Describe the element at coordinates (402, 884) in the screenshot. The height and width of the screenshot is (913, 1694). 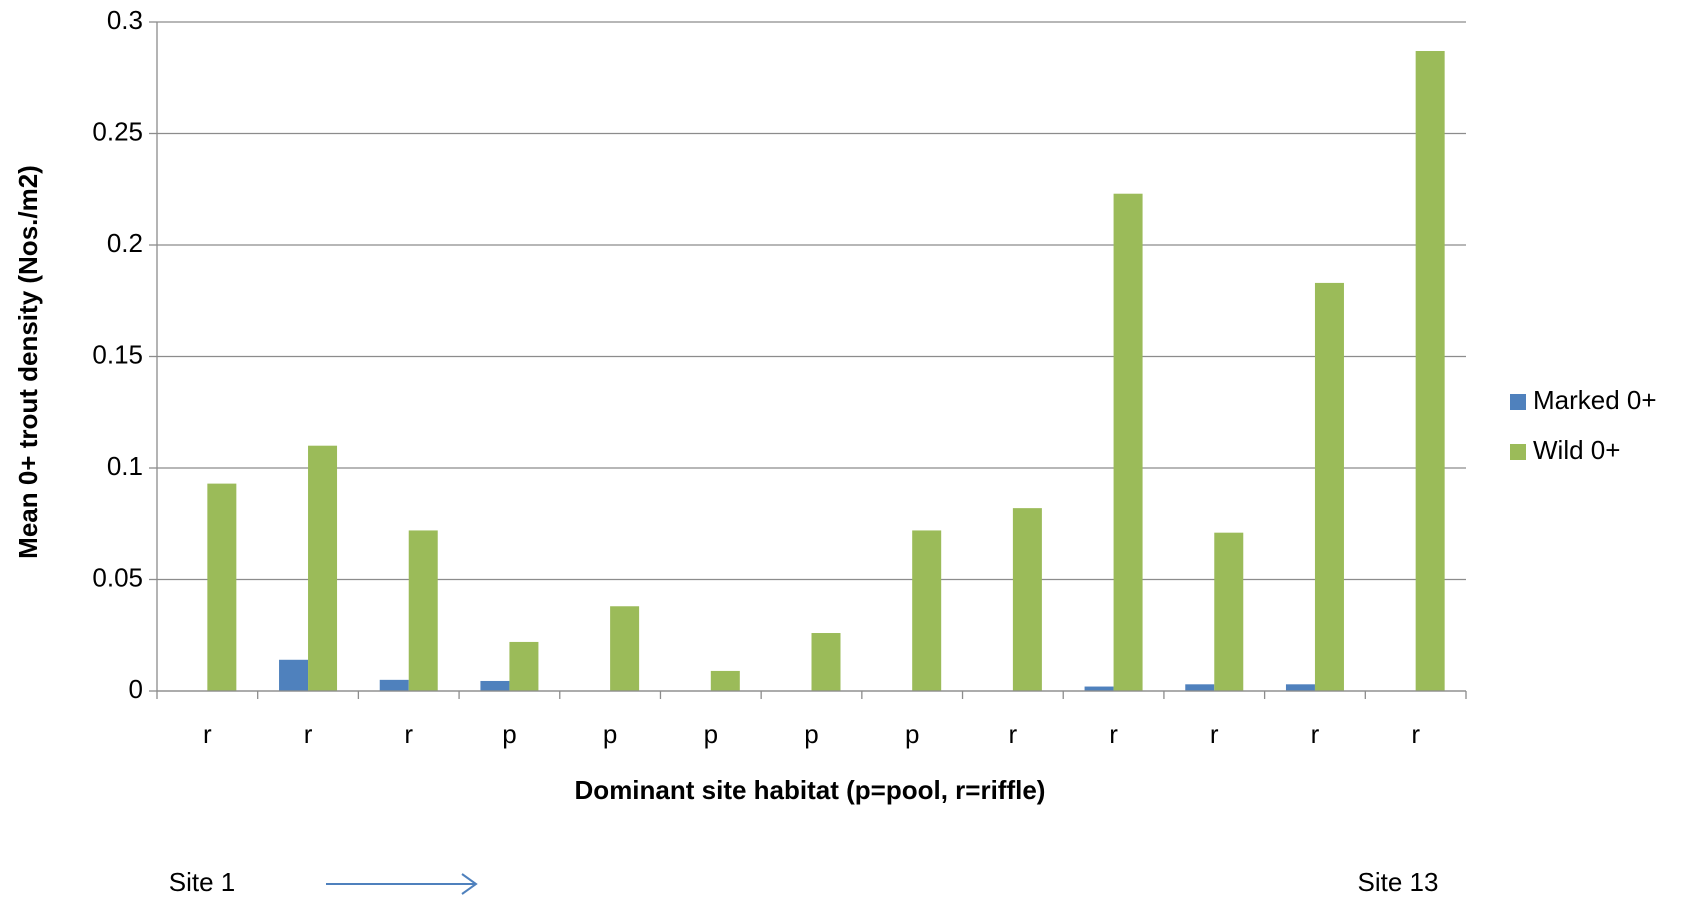
I see `arrow` at that location.